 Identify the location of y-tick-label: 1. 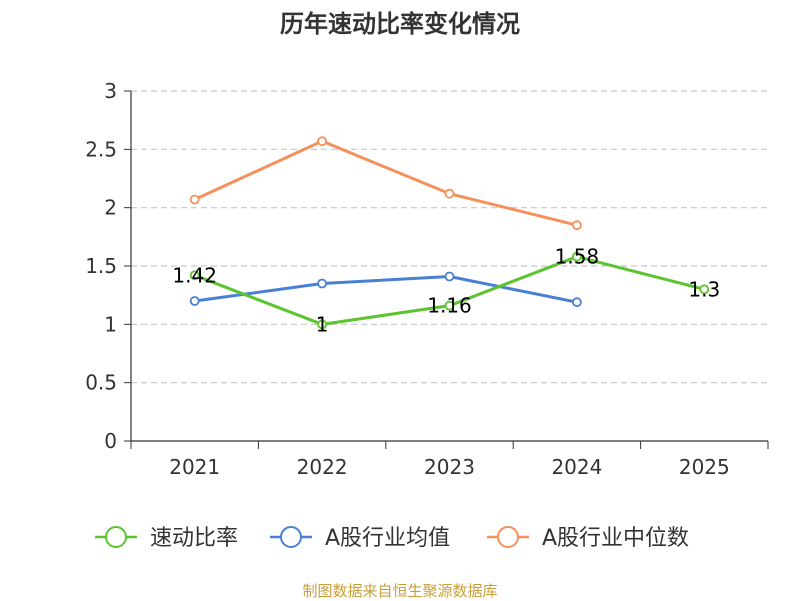
(110, 324).